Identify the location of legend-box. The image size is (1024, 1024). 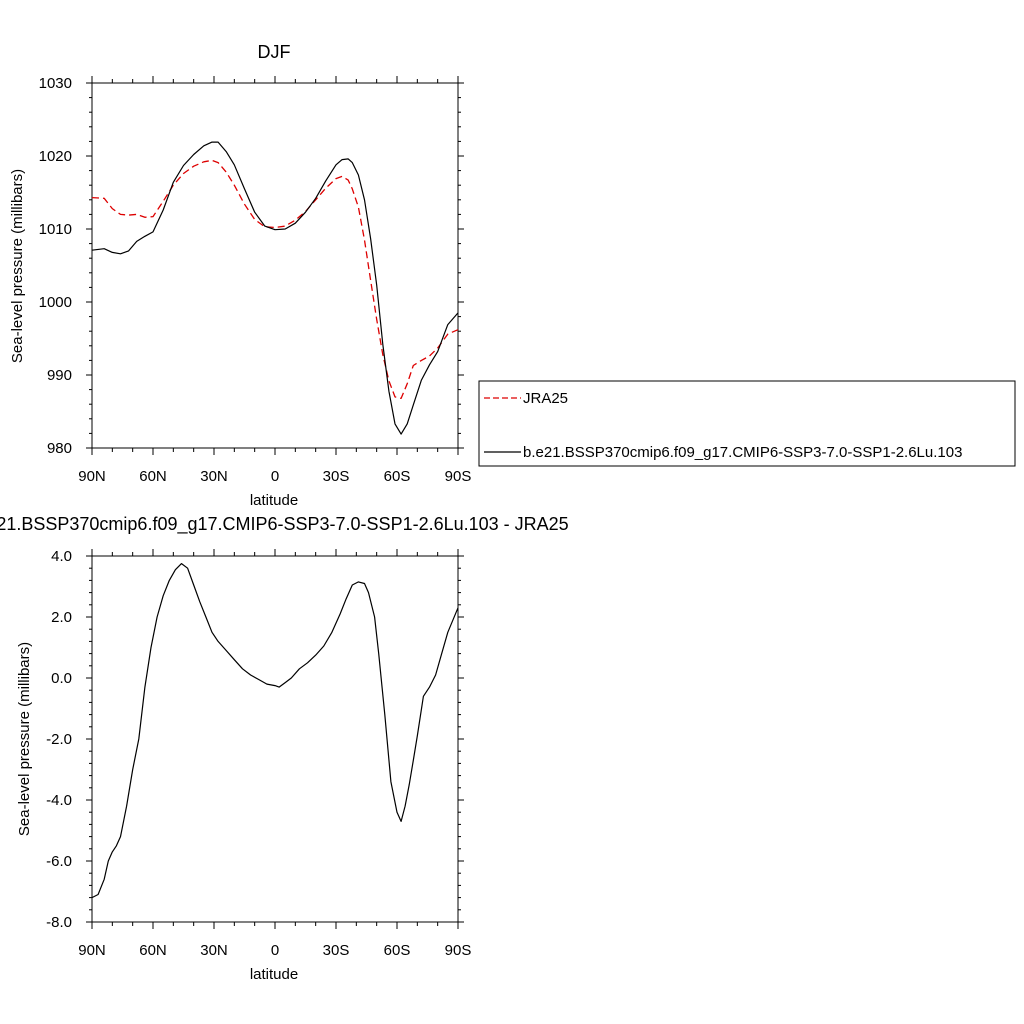
(747, 423).